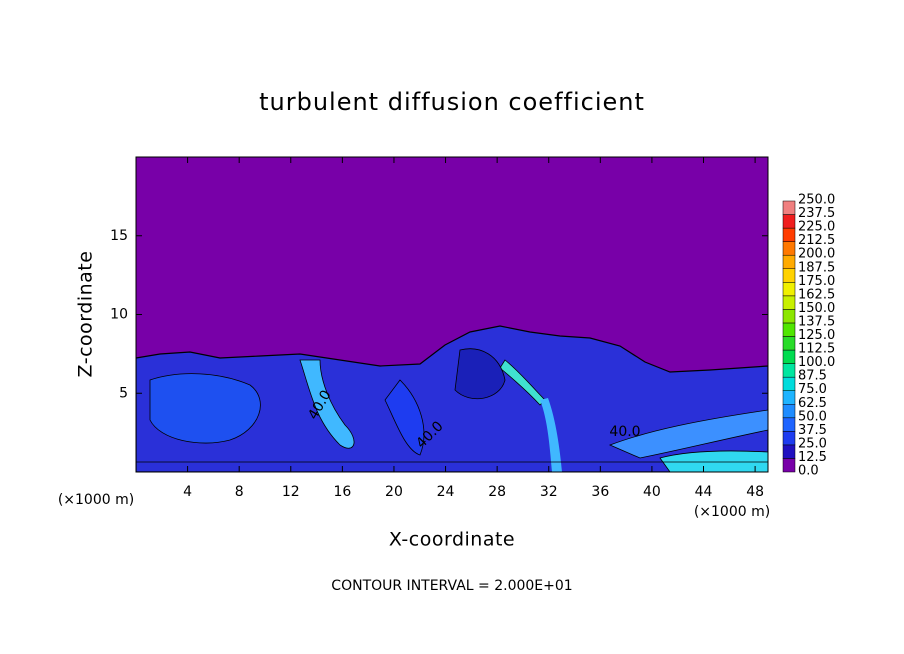 This screenshot has width=904, height=654. I want to click on colorbar-label: 162.5, so click(816, 294).